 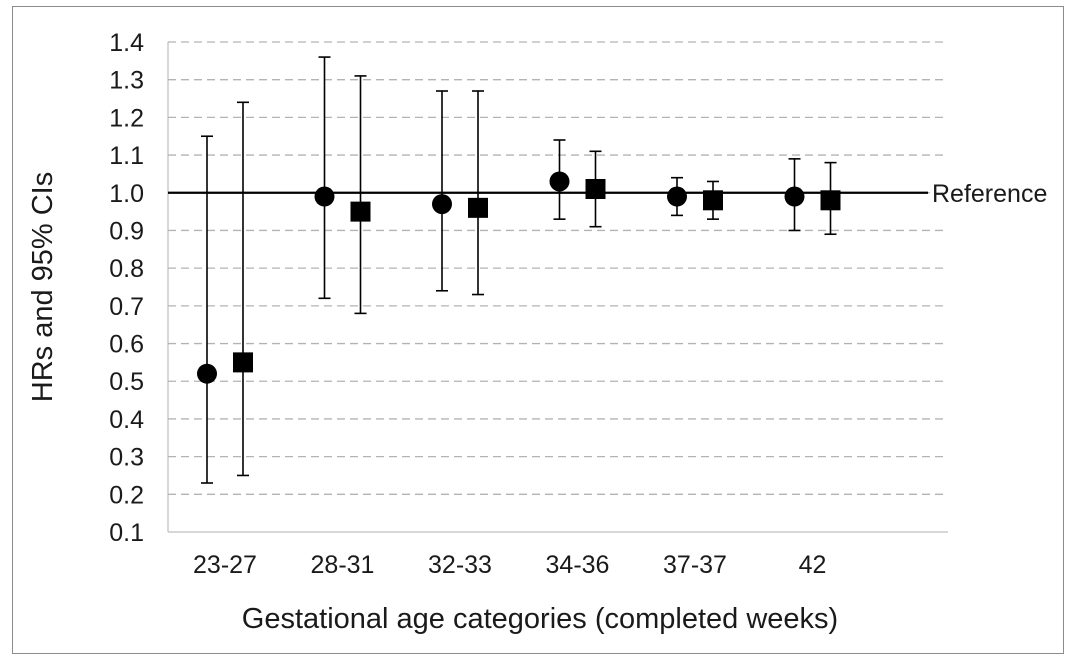 I want to click on x-tick-label: 28-31, so click(x=343, y=565).